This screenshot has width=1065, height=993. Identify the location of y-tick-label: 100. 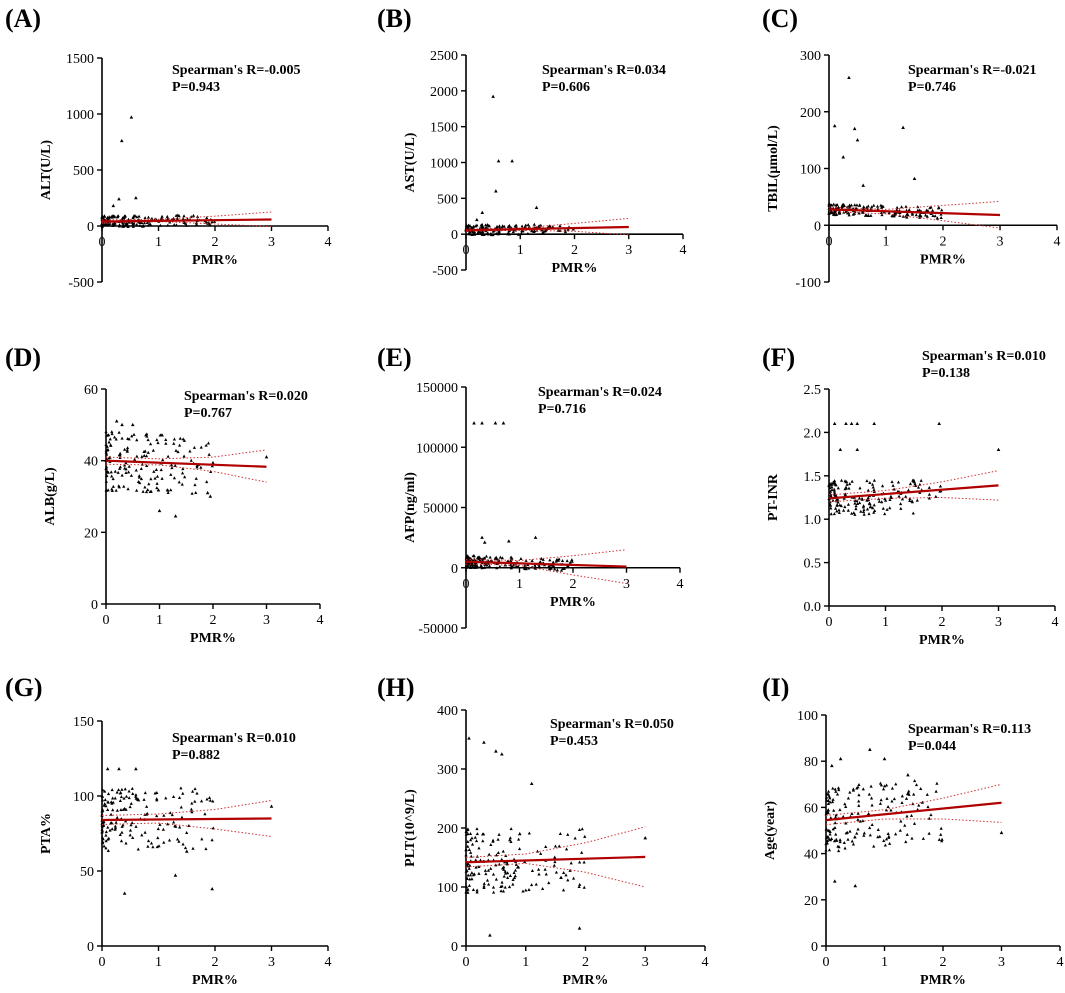
(447, 888).